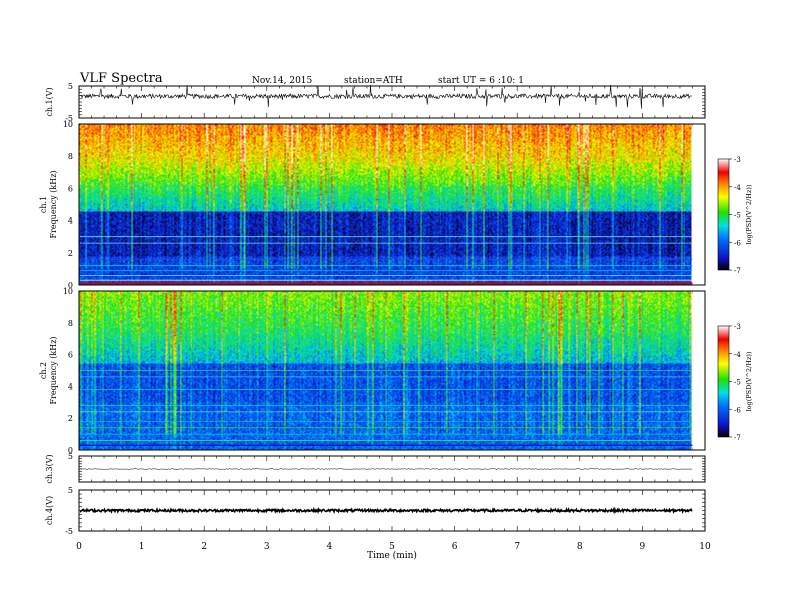  Describe the element at coordinates (142, 547) in the screenshot. I see `time-tick-label: 1` at that location.